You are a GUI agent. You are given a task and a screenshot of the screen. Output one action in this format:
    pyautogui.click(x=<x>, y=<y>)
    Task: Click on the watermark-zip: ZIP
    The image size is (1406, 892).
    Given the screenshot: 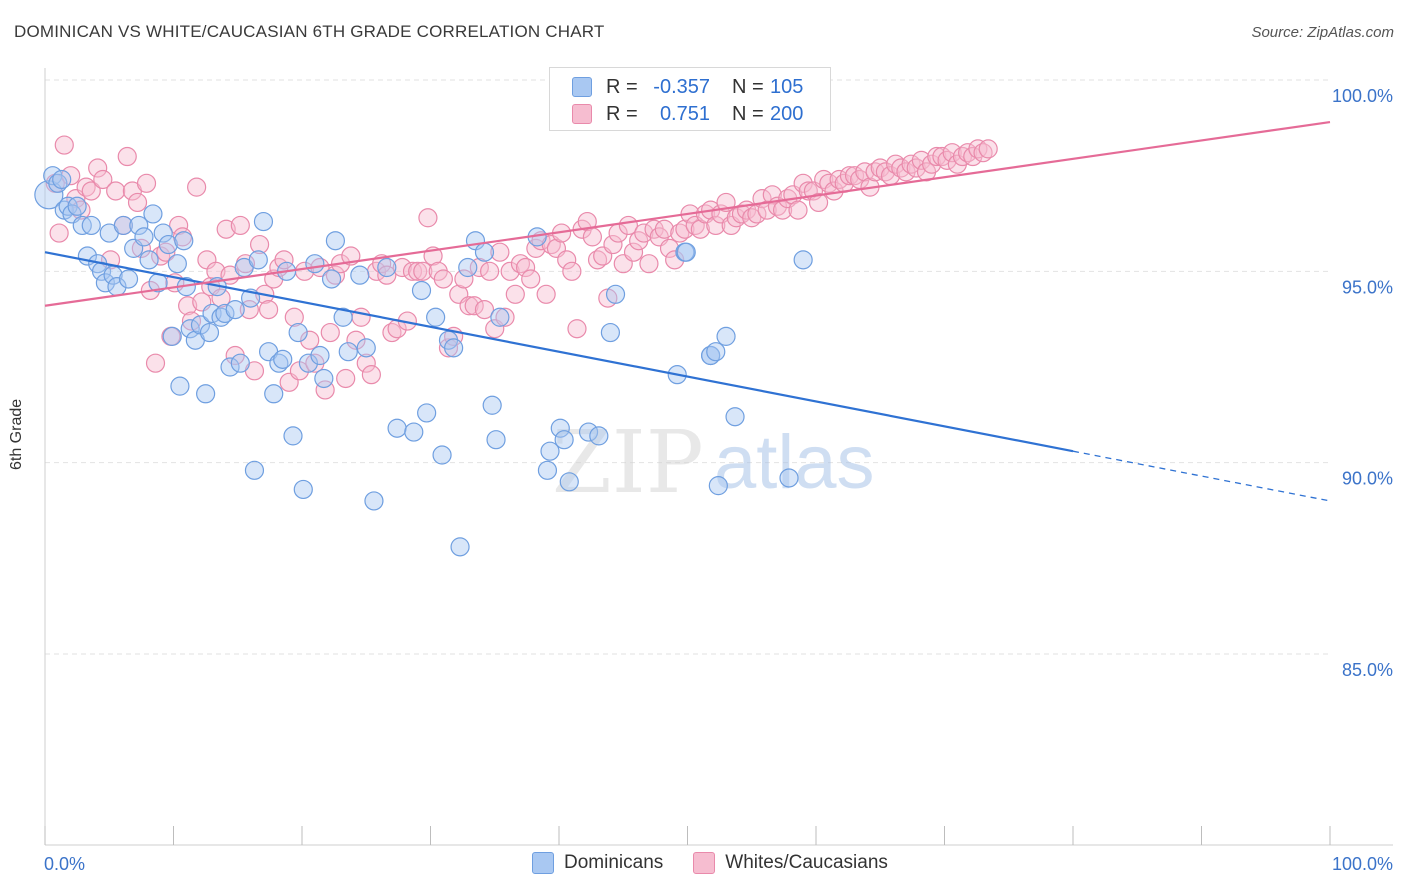 What is the action you would take?
    pyautogui.click(x=628, y=463)
    